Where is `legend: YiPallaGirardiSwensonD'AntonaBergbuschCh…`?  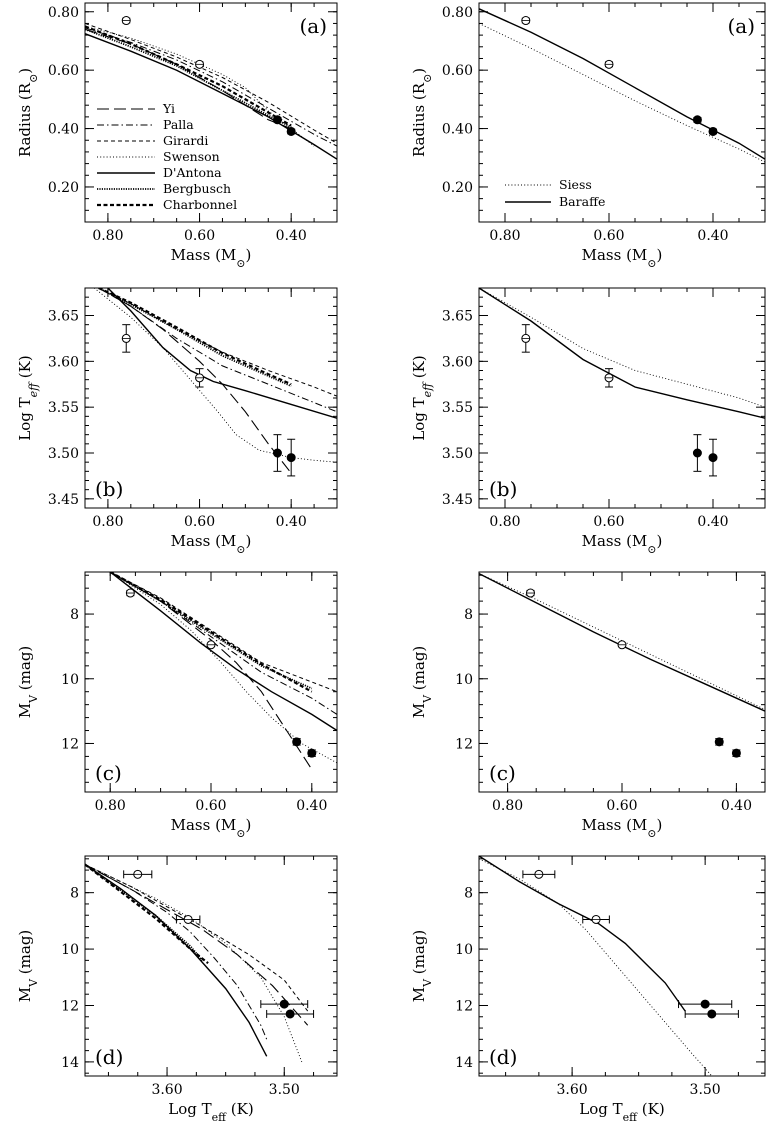 legend: YiPallaGirardiSwensonD'AntonaBergbuschCh… is located at coordinates (167, 156).